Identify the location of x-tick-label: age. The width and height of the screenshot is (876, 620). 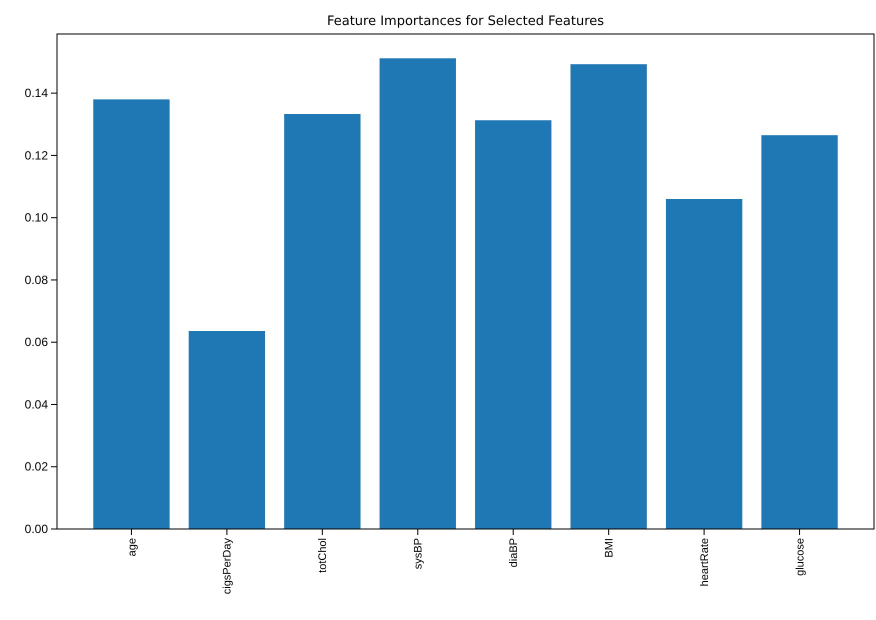
(132, 547).